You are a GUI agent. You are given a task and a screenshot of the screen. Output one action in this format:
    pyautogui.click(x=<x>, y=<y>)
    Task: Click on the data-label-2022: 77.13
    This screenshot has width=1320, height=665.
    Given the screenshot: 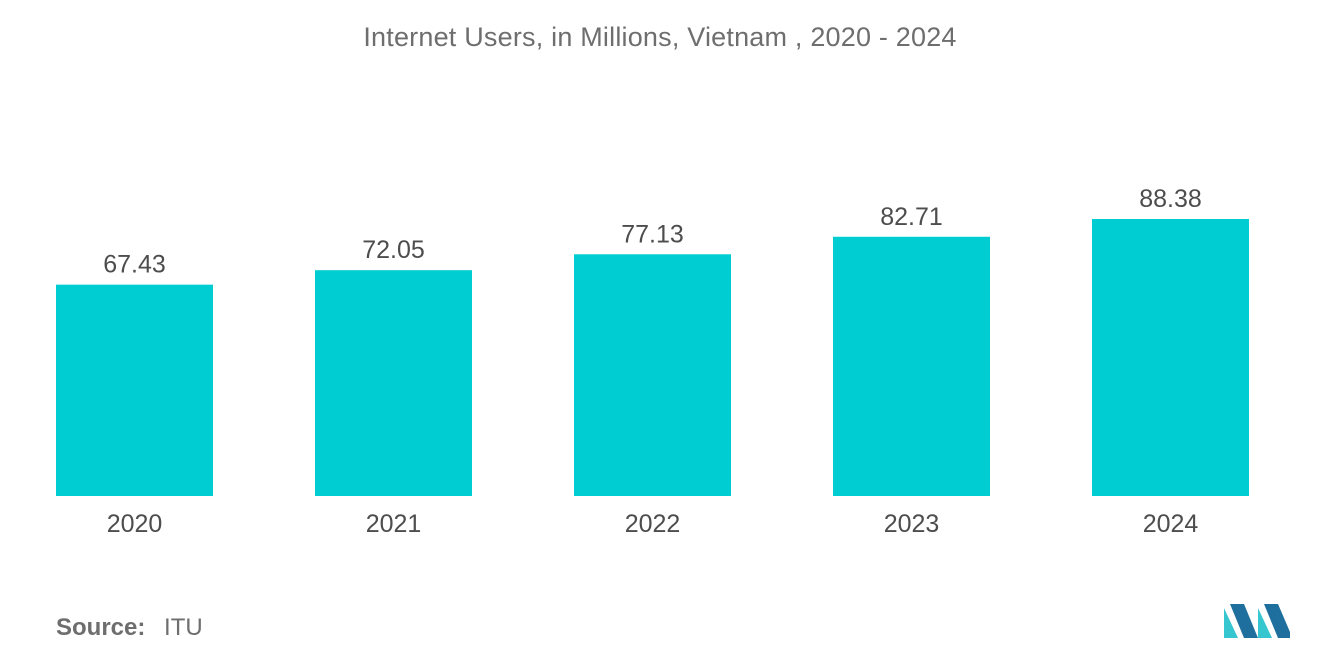 What is the action you would take?
    pyautogui.click(x=652, y=234)
    